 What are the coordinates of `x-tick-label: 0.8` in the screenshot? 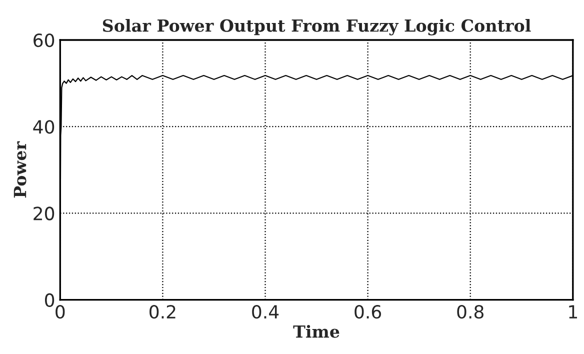 It's located at (470, 312).